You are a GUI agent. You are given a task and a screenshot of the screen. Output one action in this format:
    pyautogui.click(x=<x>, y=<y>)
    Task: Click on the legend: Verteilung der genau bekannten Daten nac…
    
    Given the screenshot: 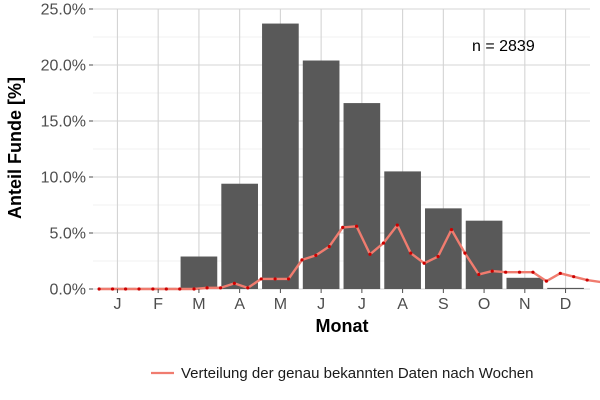 What is the action you would take?
    pyautogui.click(x=342, y=373)
    